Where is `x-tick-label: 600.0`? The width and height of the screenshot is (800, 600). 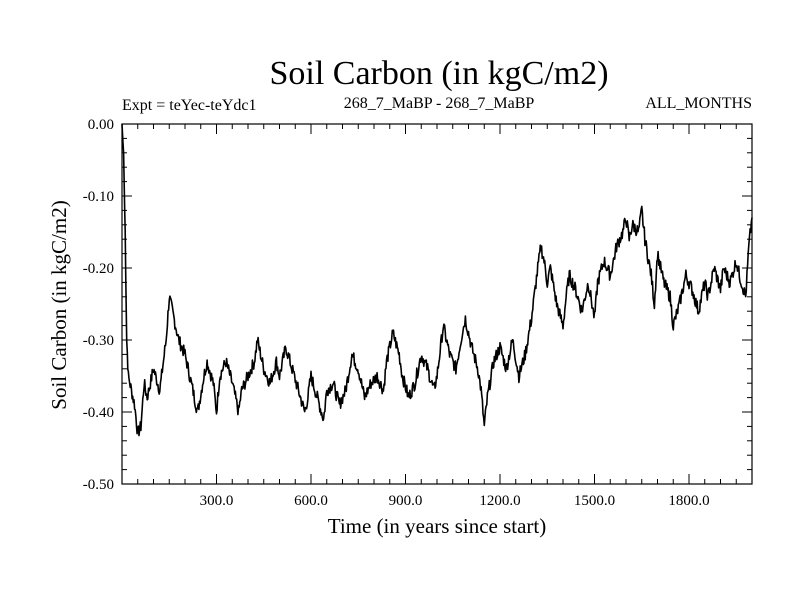
x-tick-label: 600.0 is located at coordinates (311, 501).